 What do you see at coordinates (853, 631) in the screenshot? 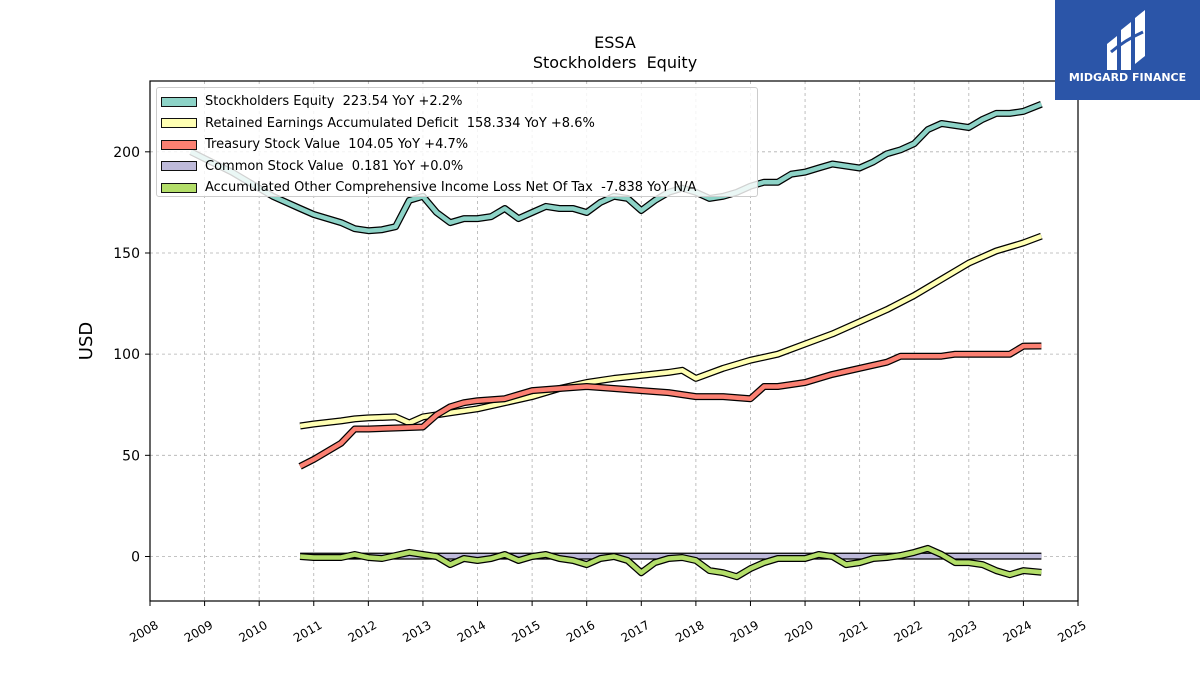
I see `x-tick-label: 2021` at bounding box center [853, 631].